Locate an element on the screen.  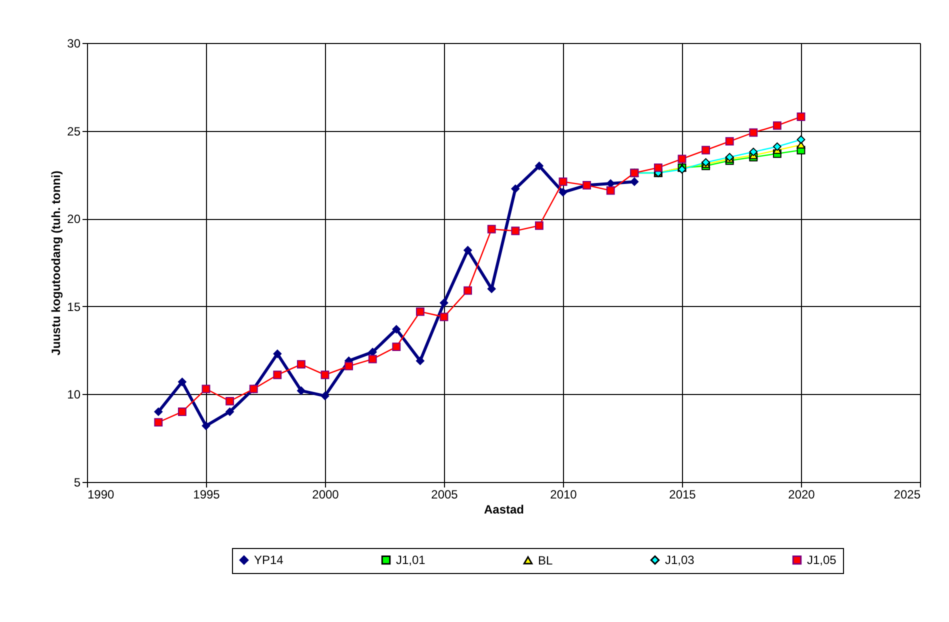
y-tick-label: 15 is located at coordinates (74, 307).